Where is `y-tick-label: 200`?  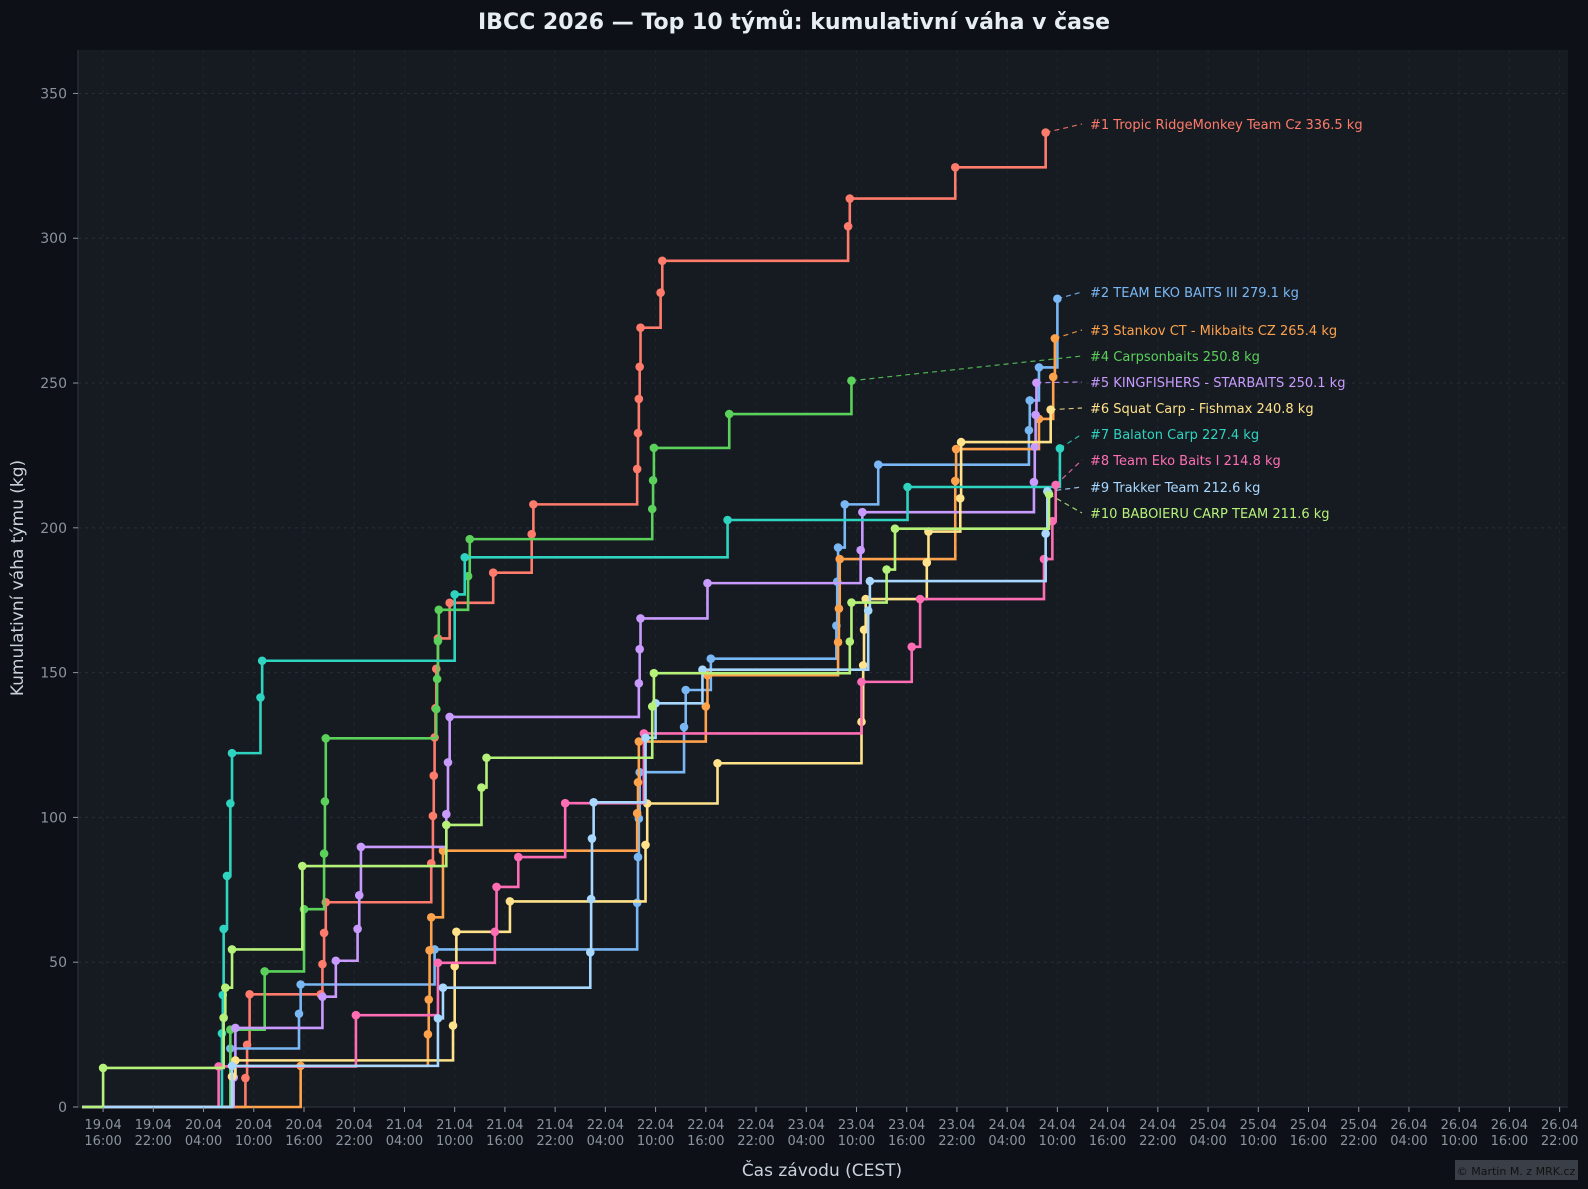
y-tick-label: 200 is located at coordinates (53, 529).